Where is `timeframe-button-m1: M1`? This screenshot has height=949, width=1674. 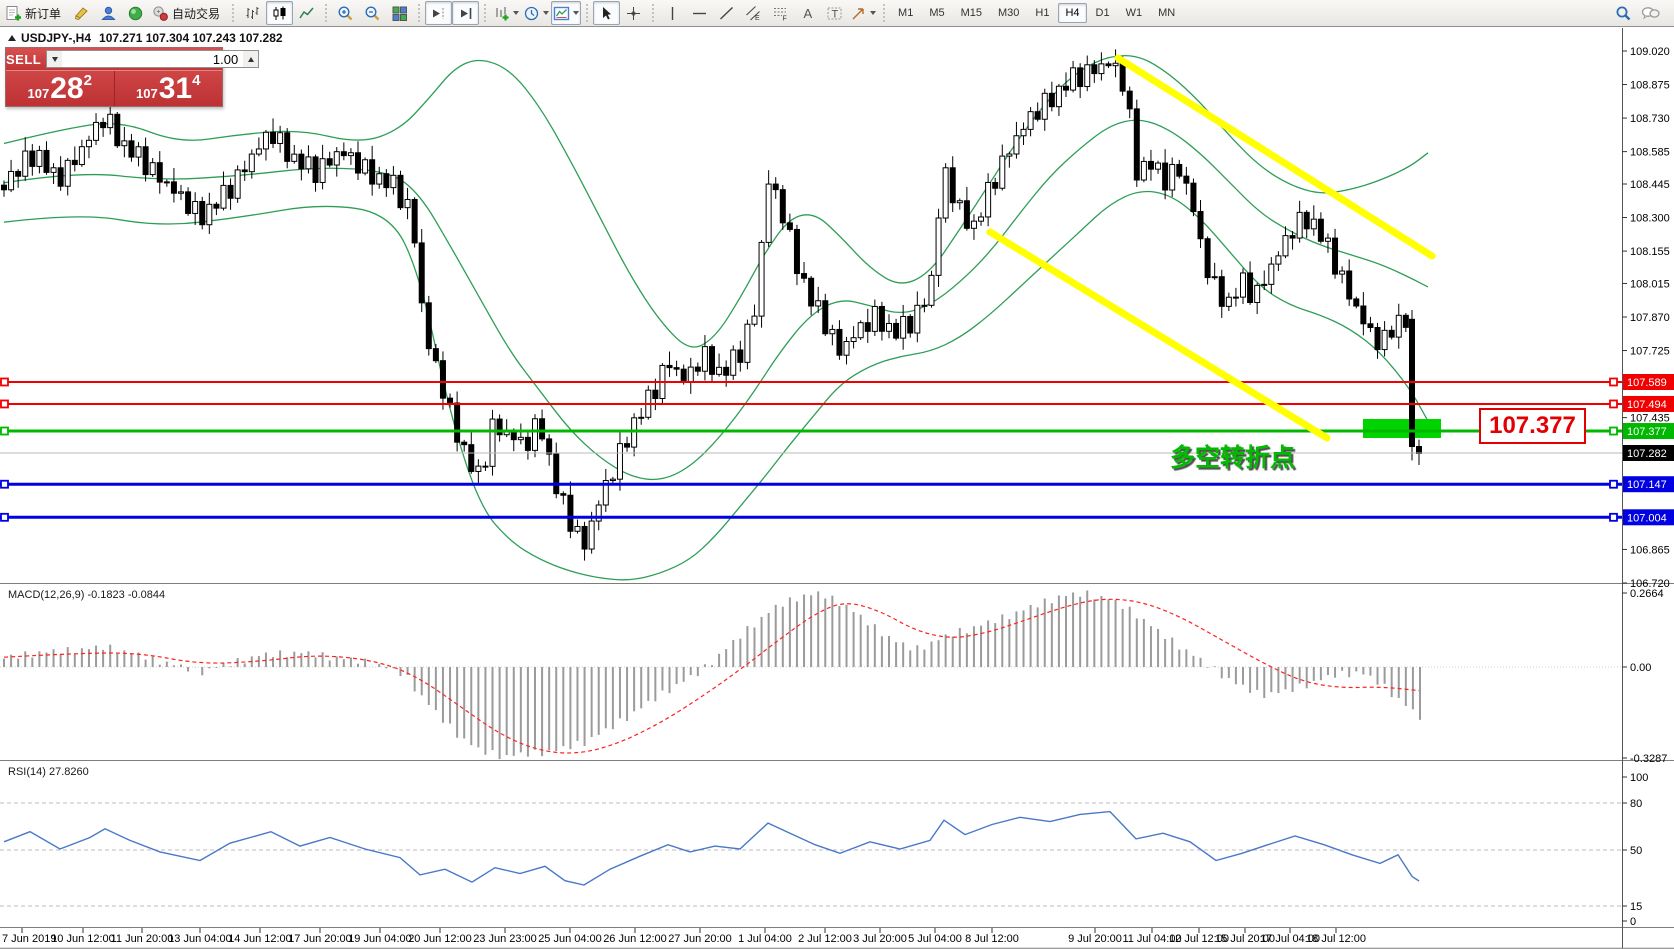 timeframe-button-m1: M1 is located at coordinates (906, 13).